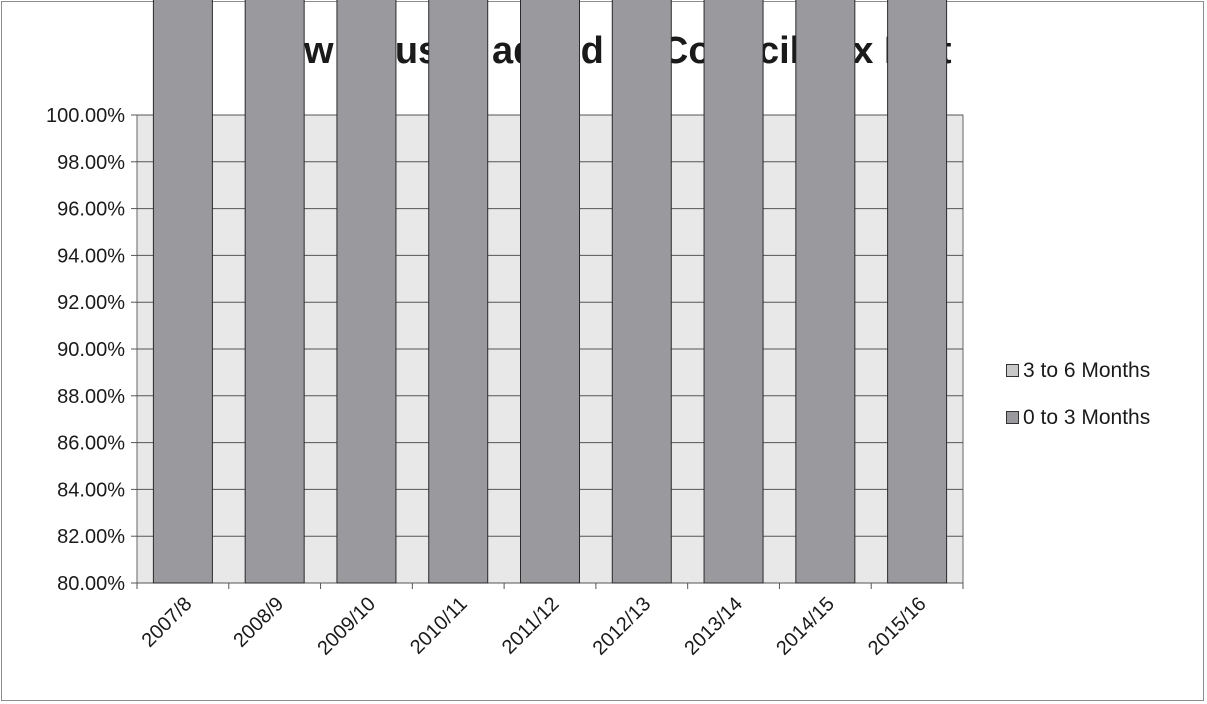 The height and width of the screenshot is (704, 1207). What do you see at coordinates (1087, 417) in the screenshot?
I see `legend-label-0-to-3-months: 0 to 3 Months` at bounding box center [1087, 417].